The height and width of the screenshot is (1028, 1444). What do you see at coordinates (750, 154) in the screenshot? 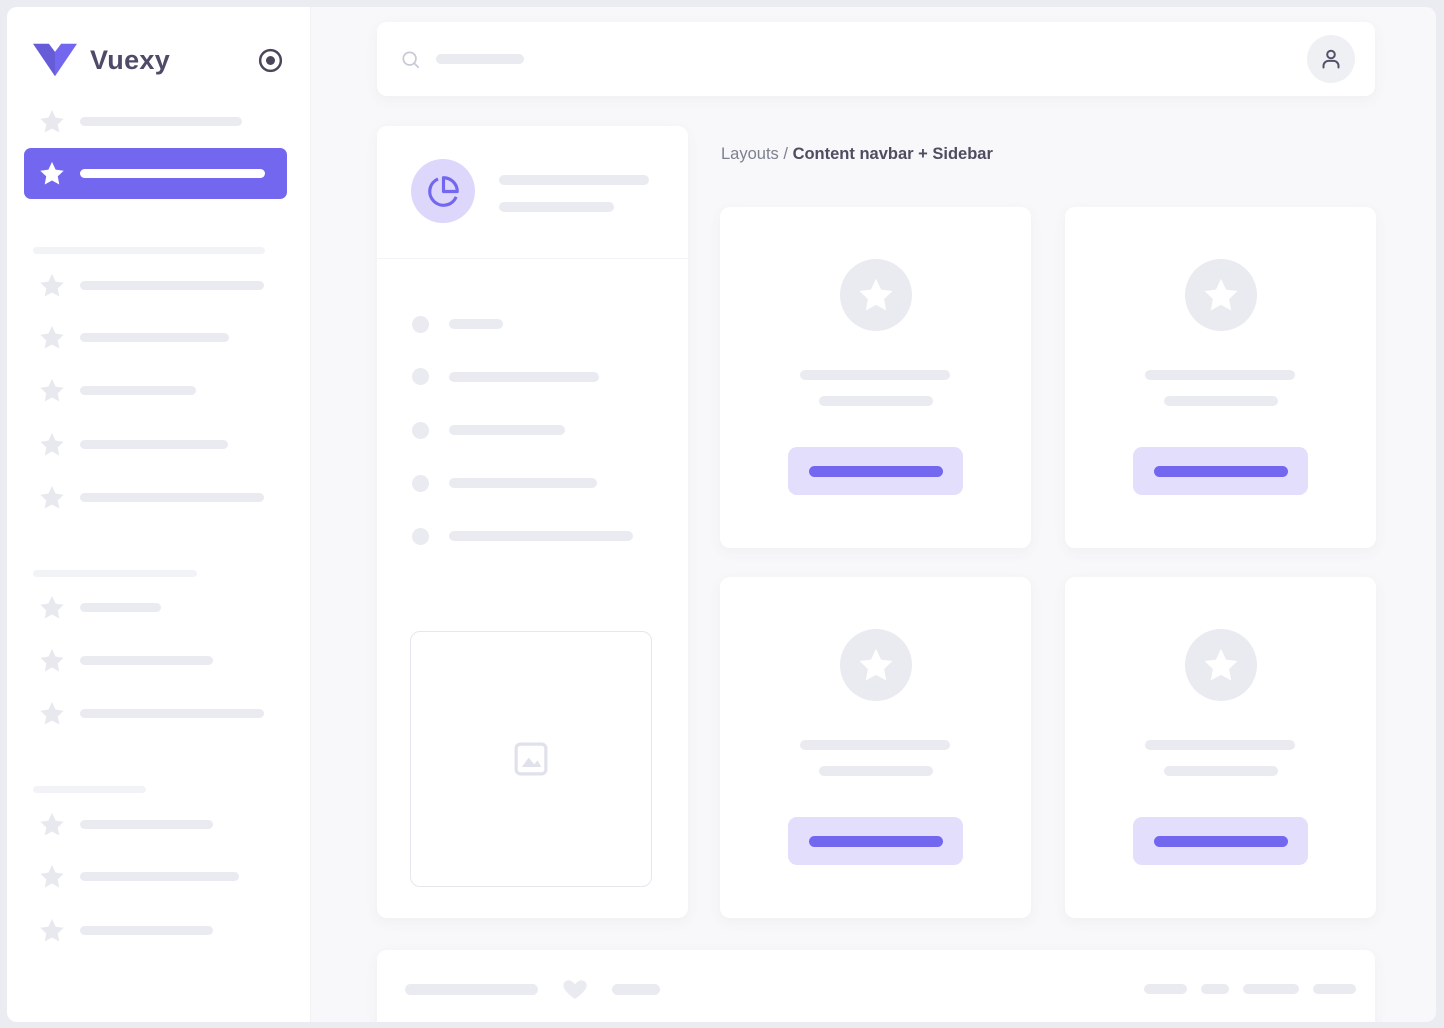
I see `breadcrumb-parent: Layouts` at bounding box center [750, 154].